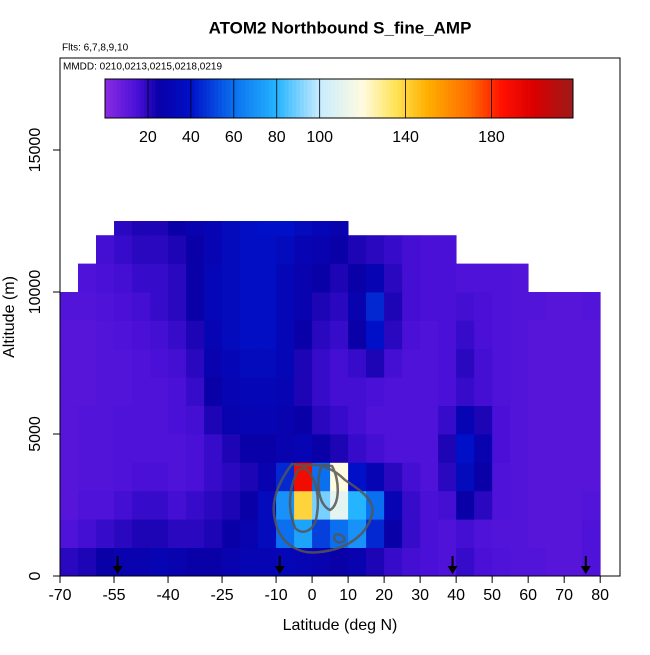 This screenshot has width=650, height=655. I want to click on x-tick-label: 10, so click(348, 595).